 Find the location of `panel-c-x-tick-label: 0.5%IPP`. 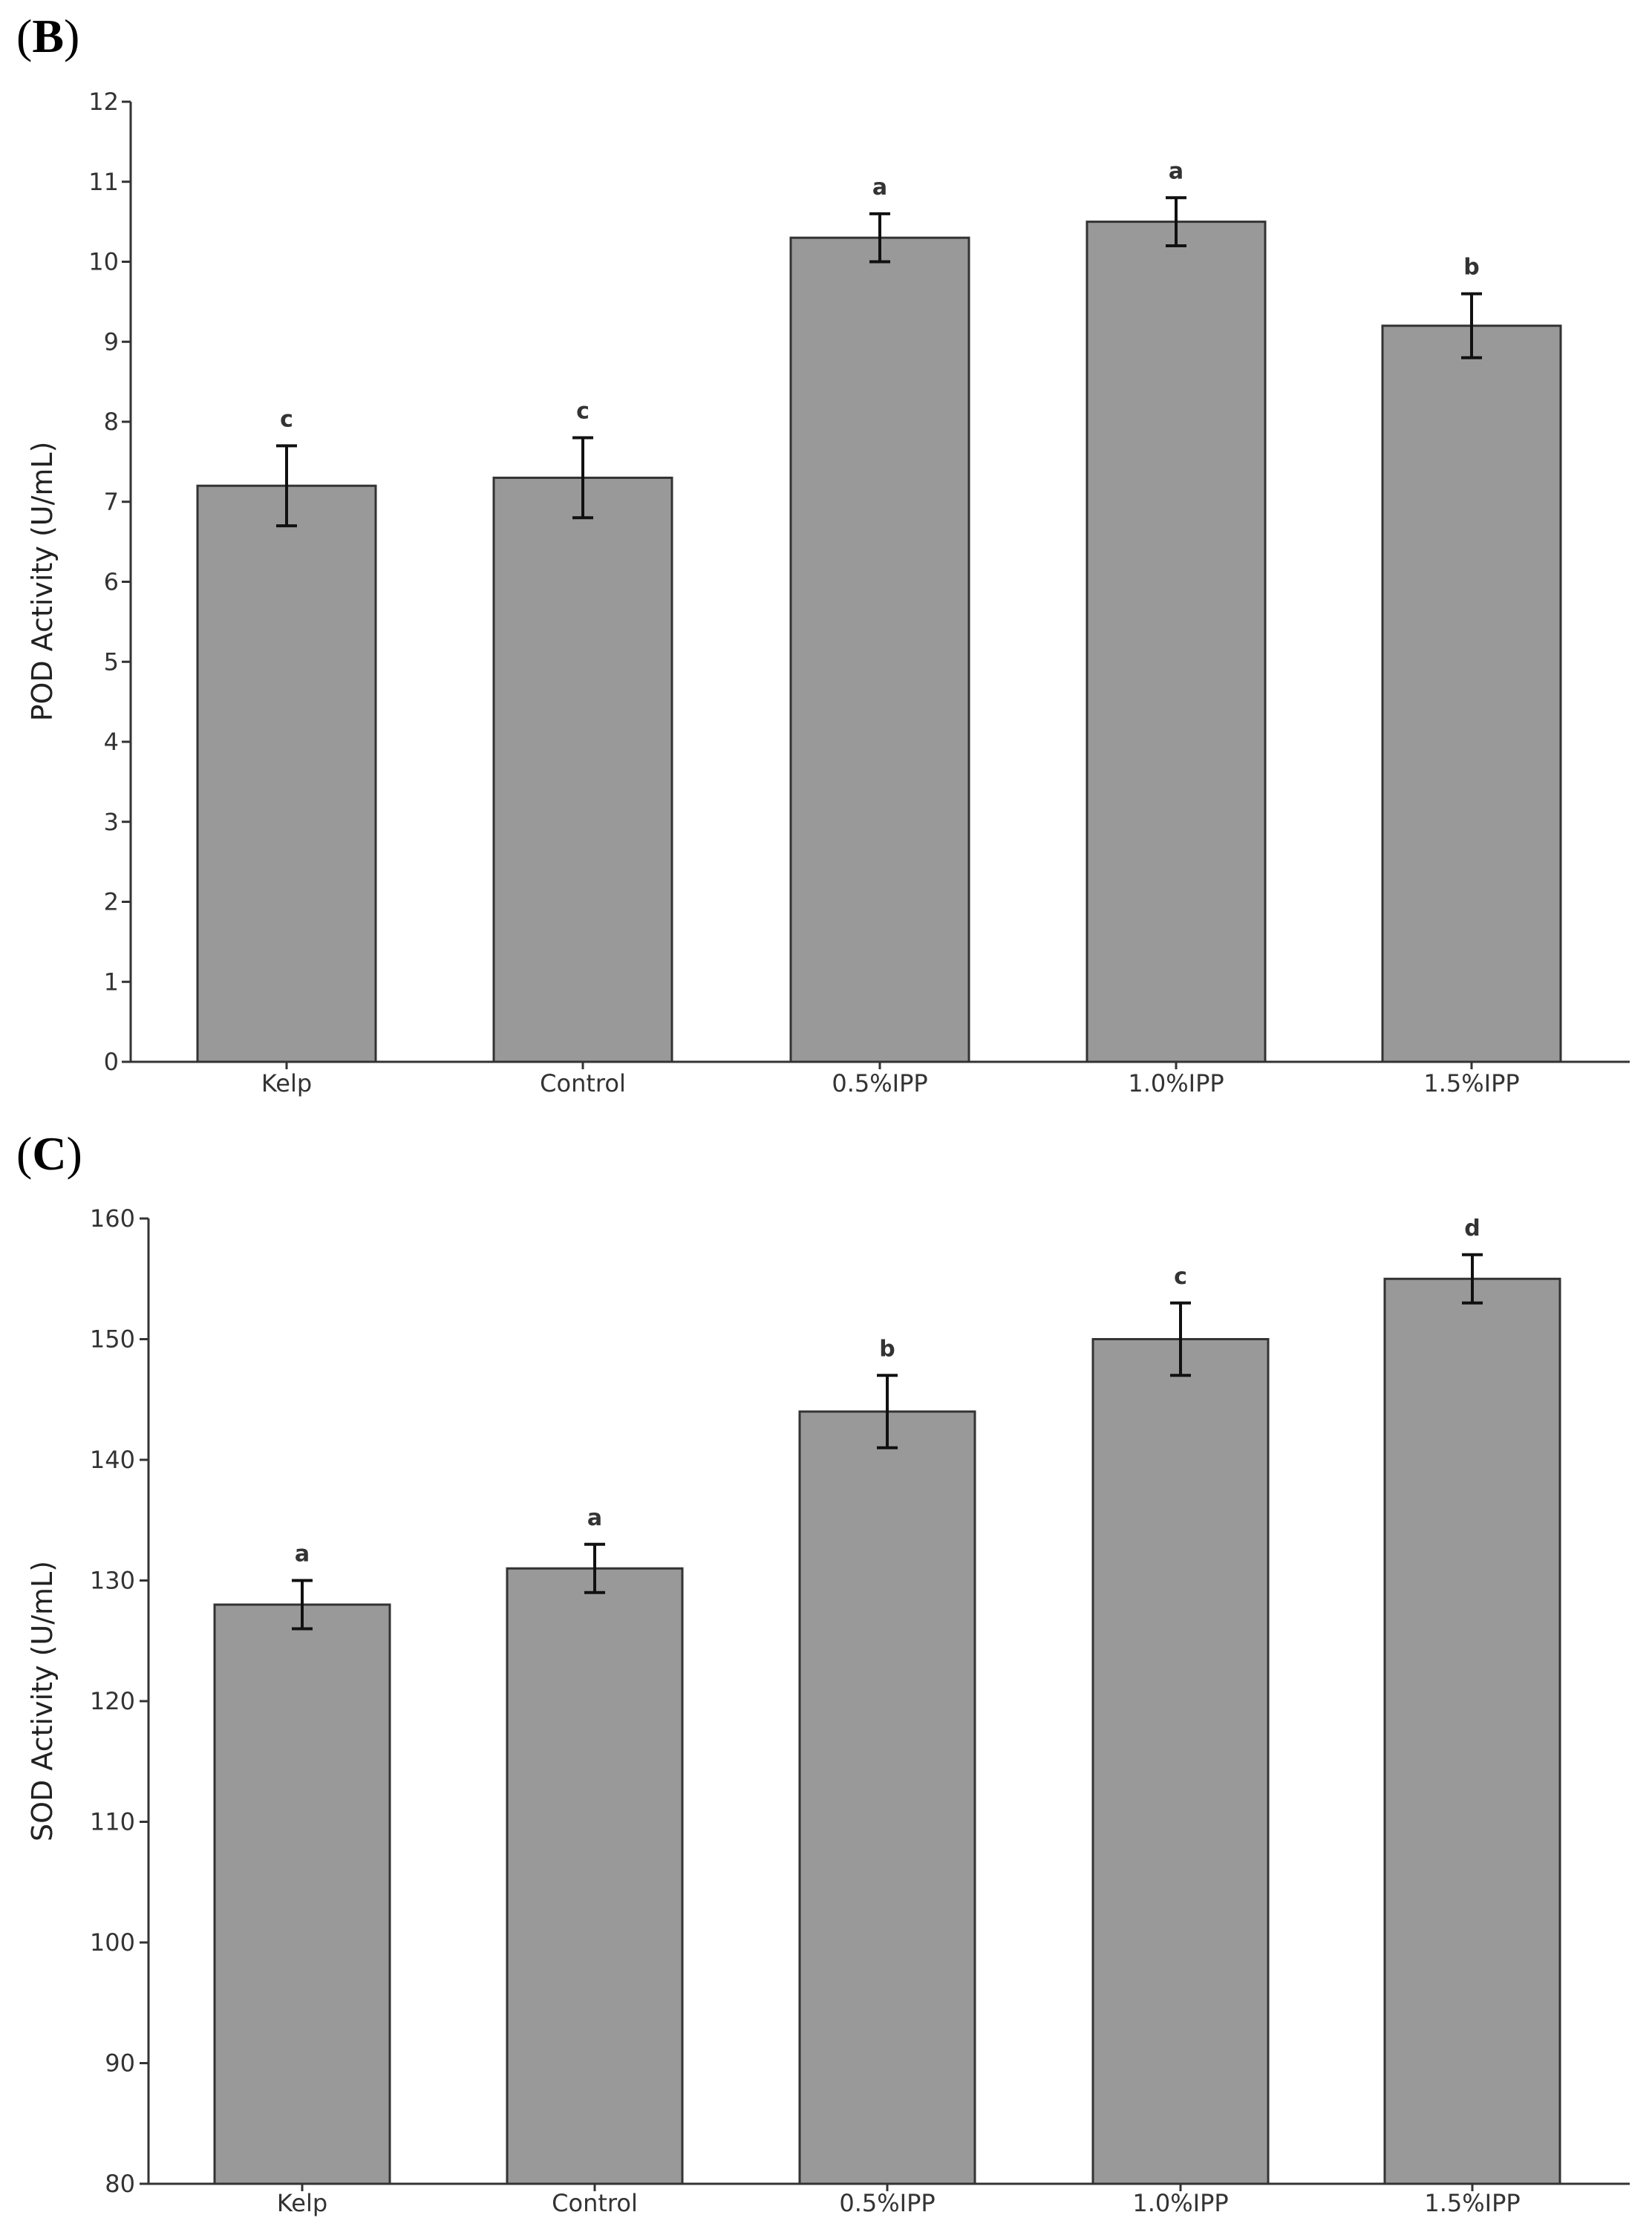

panel-c-x-tick-label: 0.5%IPP is located at coordinates (887, 2203).